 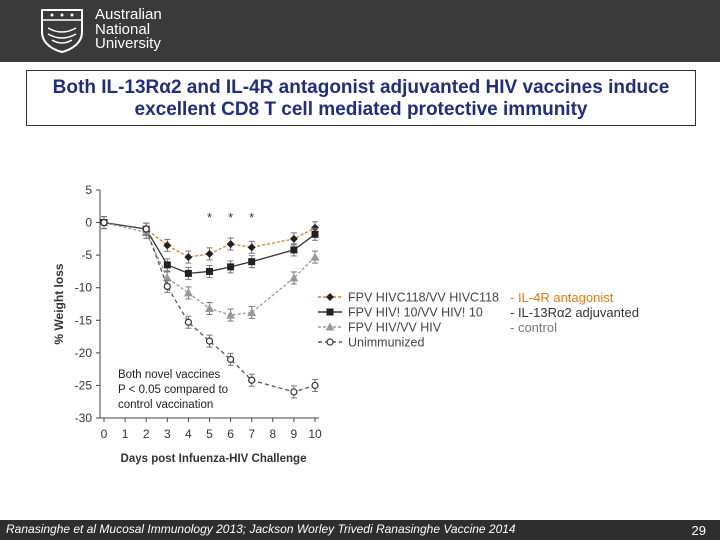 I want to click on x-tick-label: 2, so click(x=146, y=434).